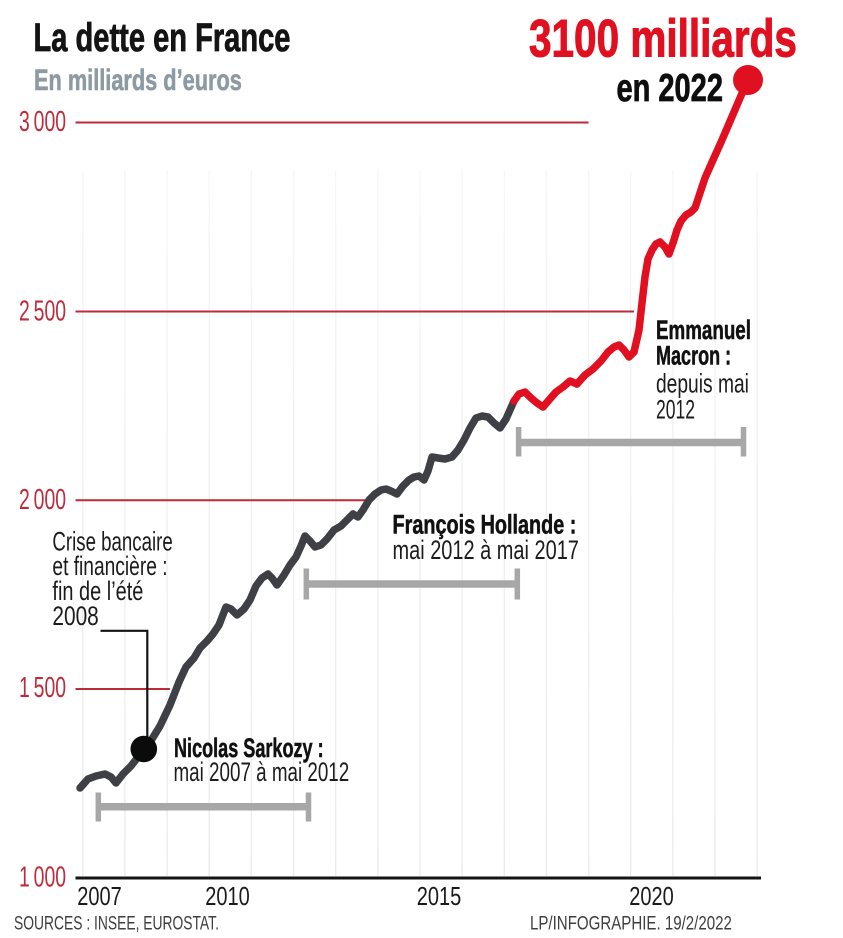 This screenshot has width=843, height=938. What do you see at coordinates (116, 923) in the screenshot?
I see `svg-text: SOURCES : INSEE, EUROSTAT.` at bounding box center [116, 923].